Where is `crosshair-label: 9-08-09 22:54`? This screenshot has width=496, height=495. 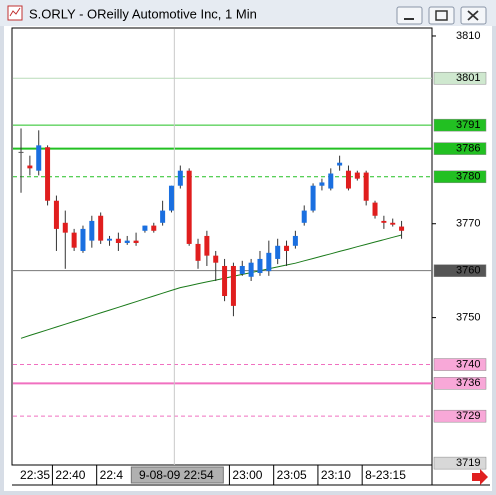 crosshair-label: 9-08-09 22:54 is located at coordinates (176, 475).